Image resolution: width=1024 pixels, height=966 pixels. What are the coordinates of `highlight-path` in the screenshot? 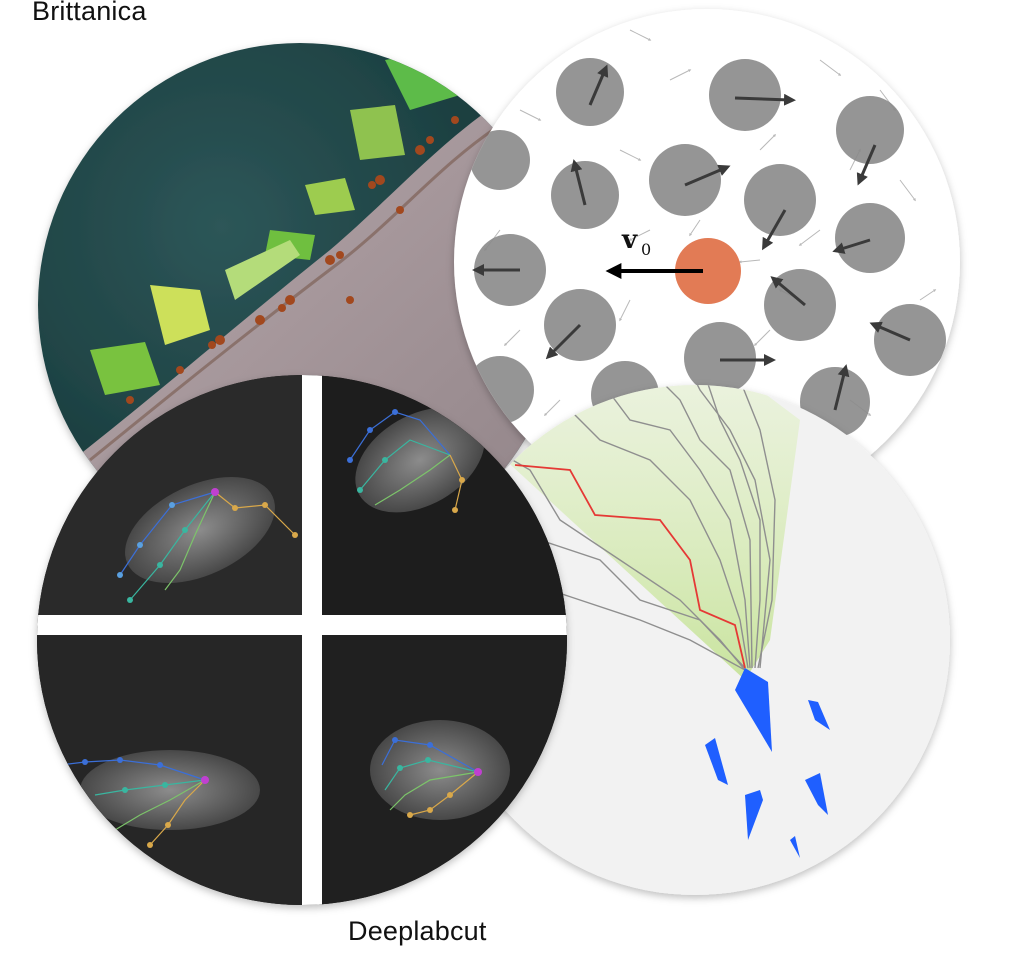 It's located at (630, 566).